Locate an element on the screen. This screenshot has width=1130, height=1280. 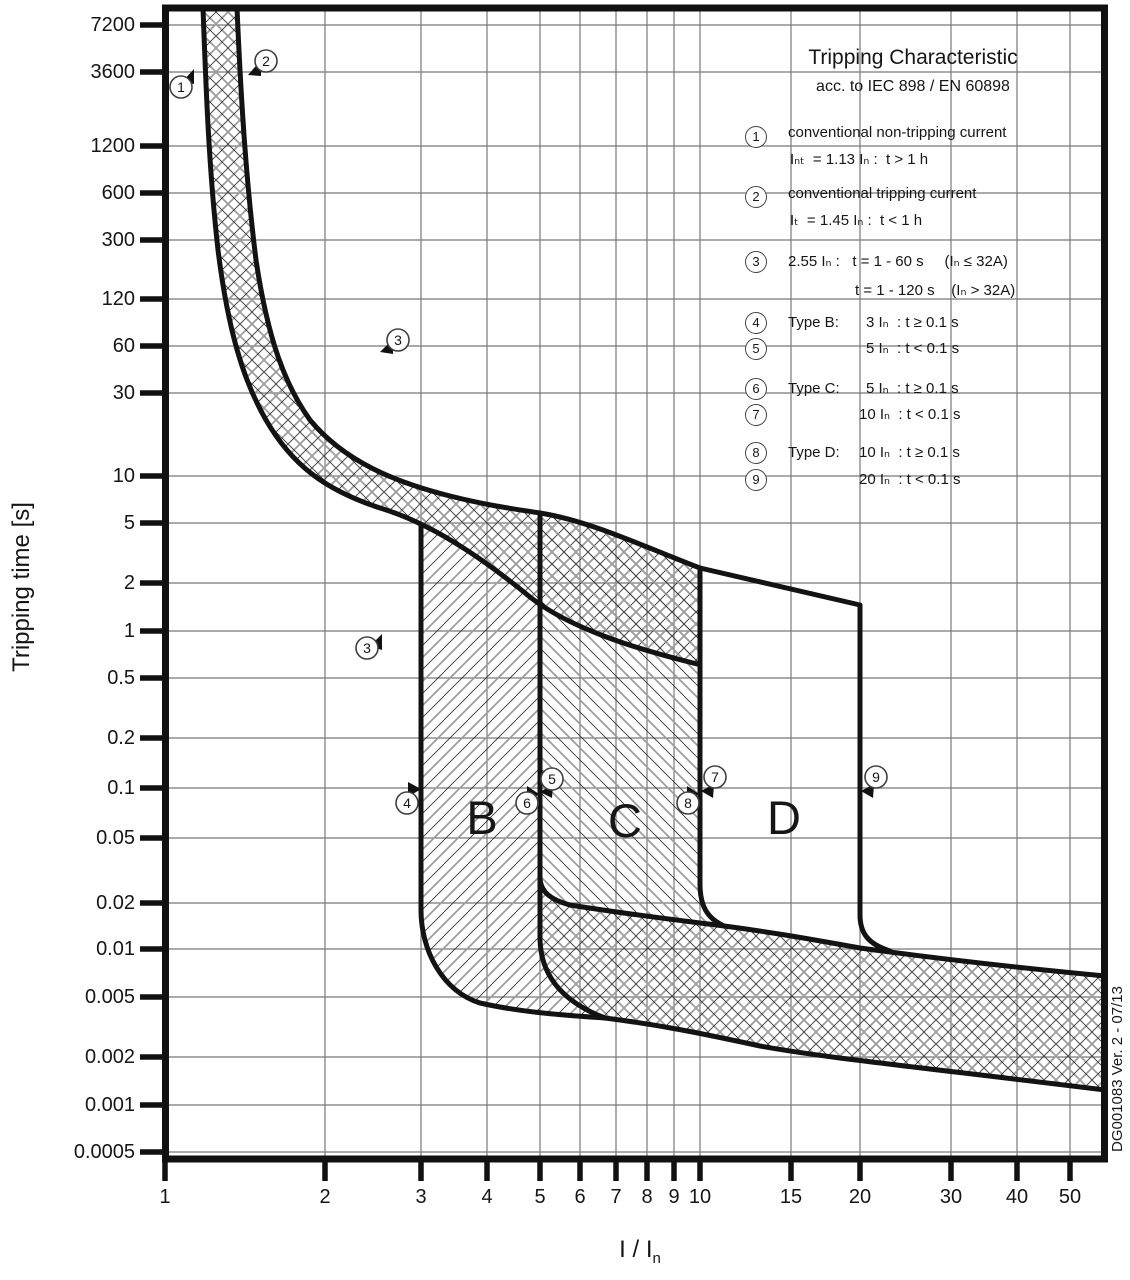
x-tick-label: 50 is located at coordinates (1070, 1197).